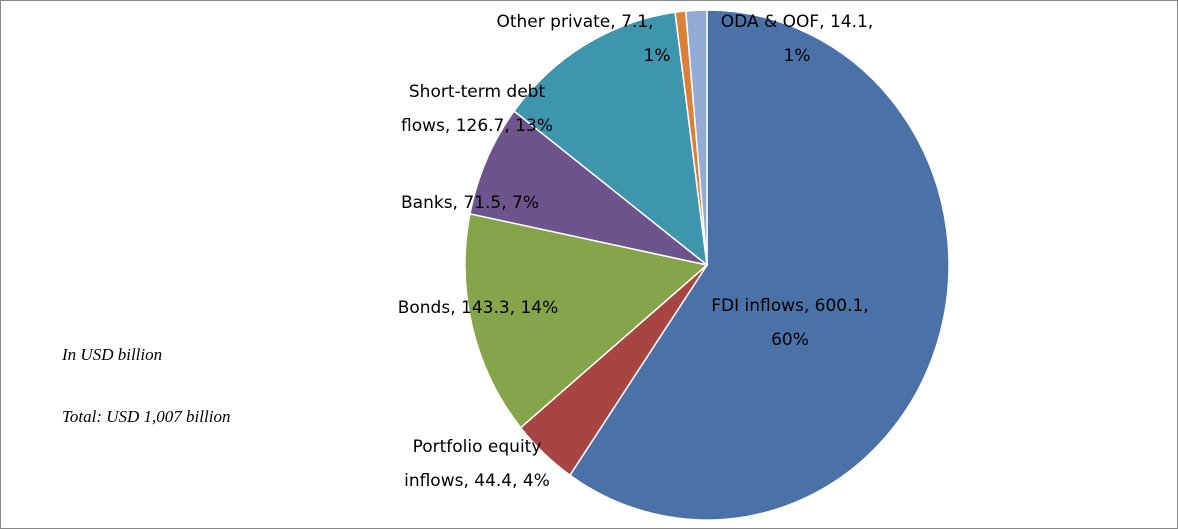 This screenshot has width=1178, height=529. I want to click on data-label: flows, 126.7, 13%, so click(477, 126).